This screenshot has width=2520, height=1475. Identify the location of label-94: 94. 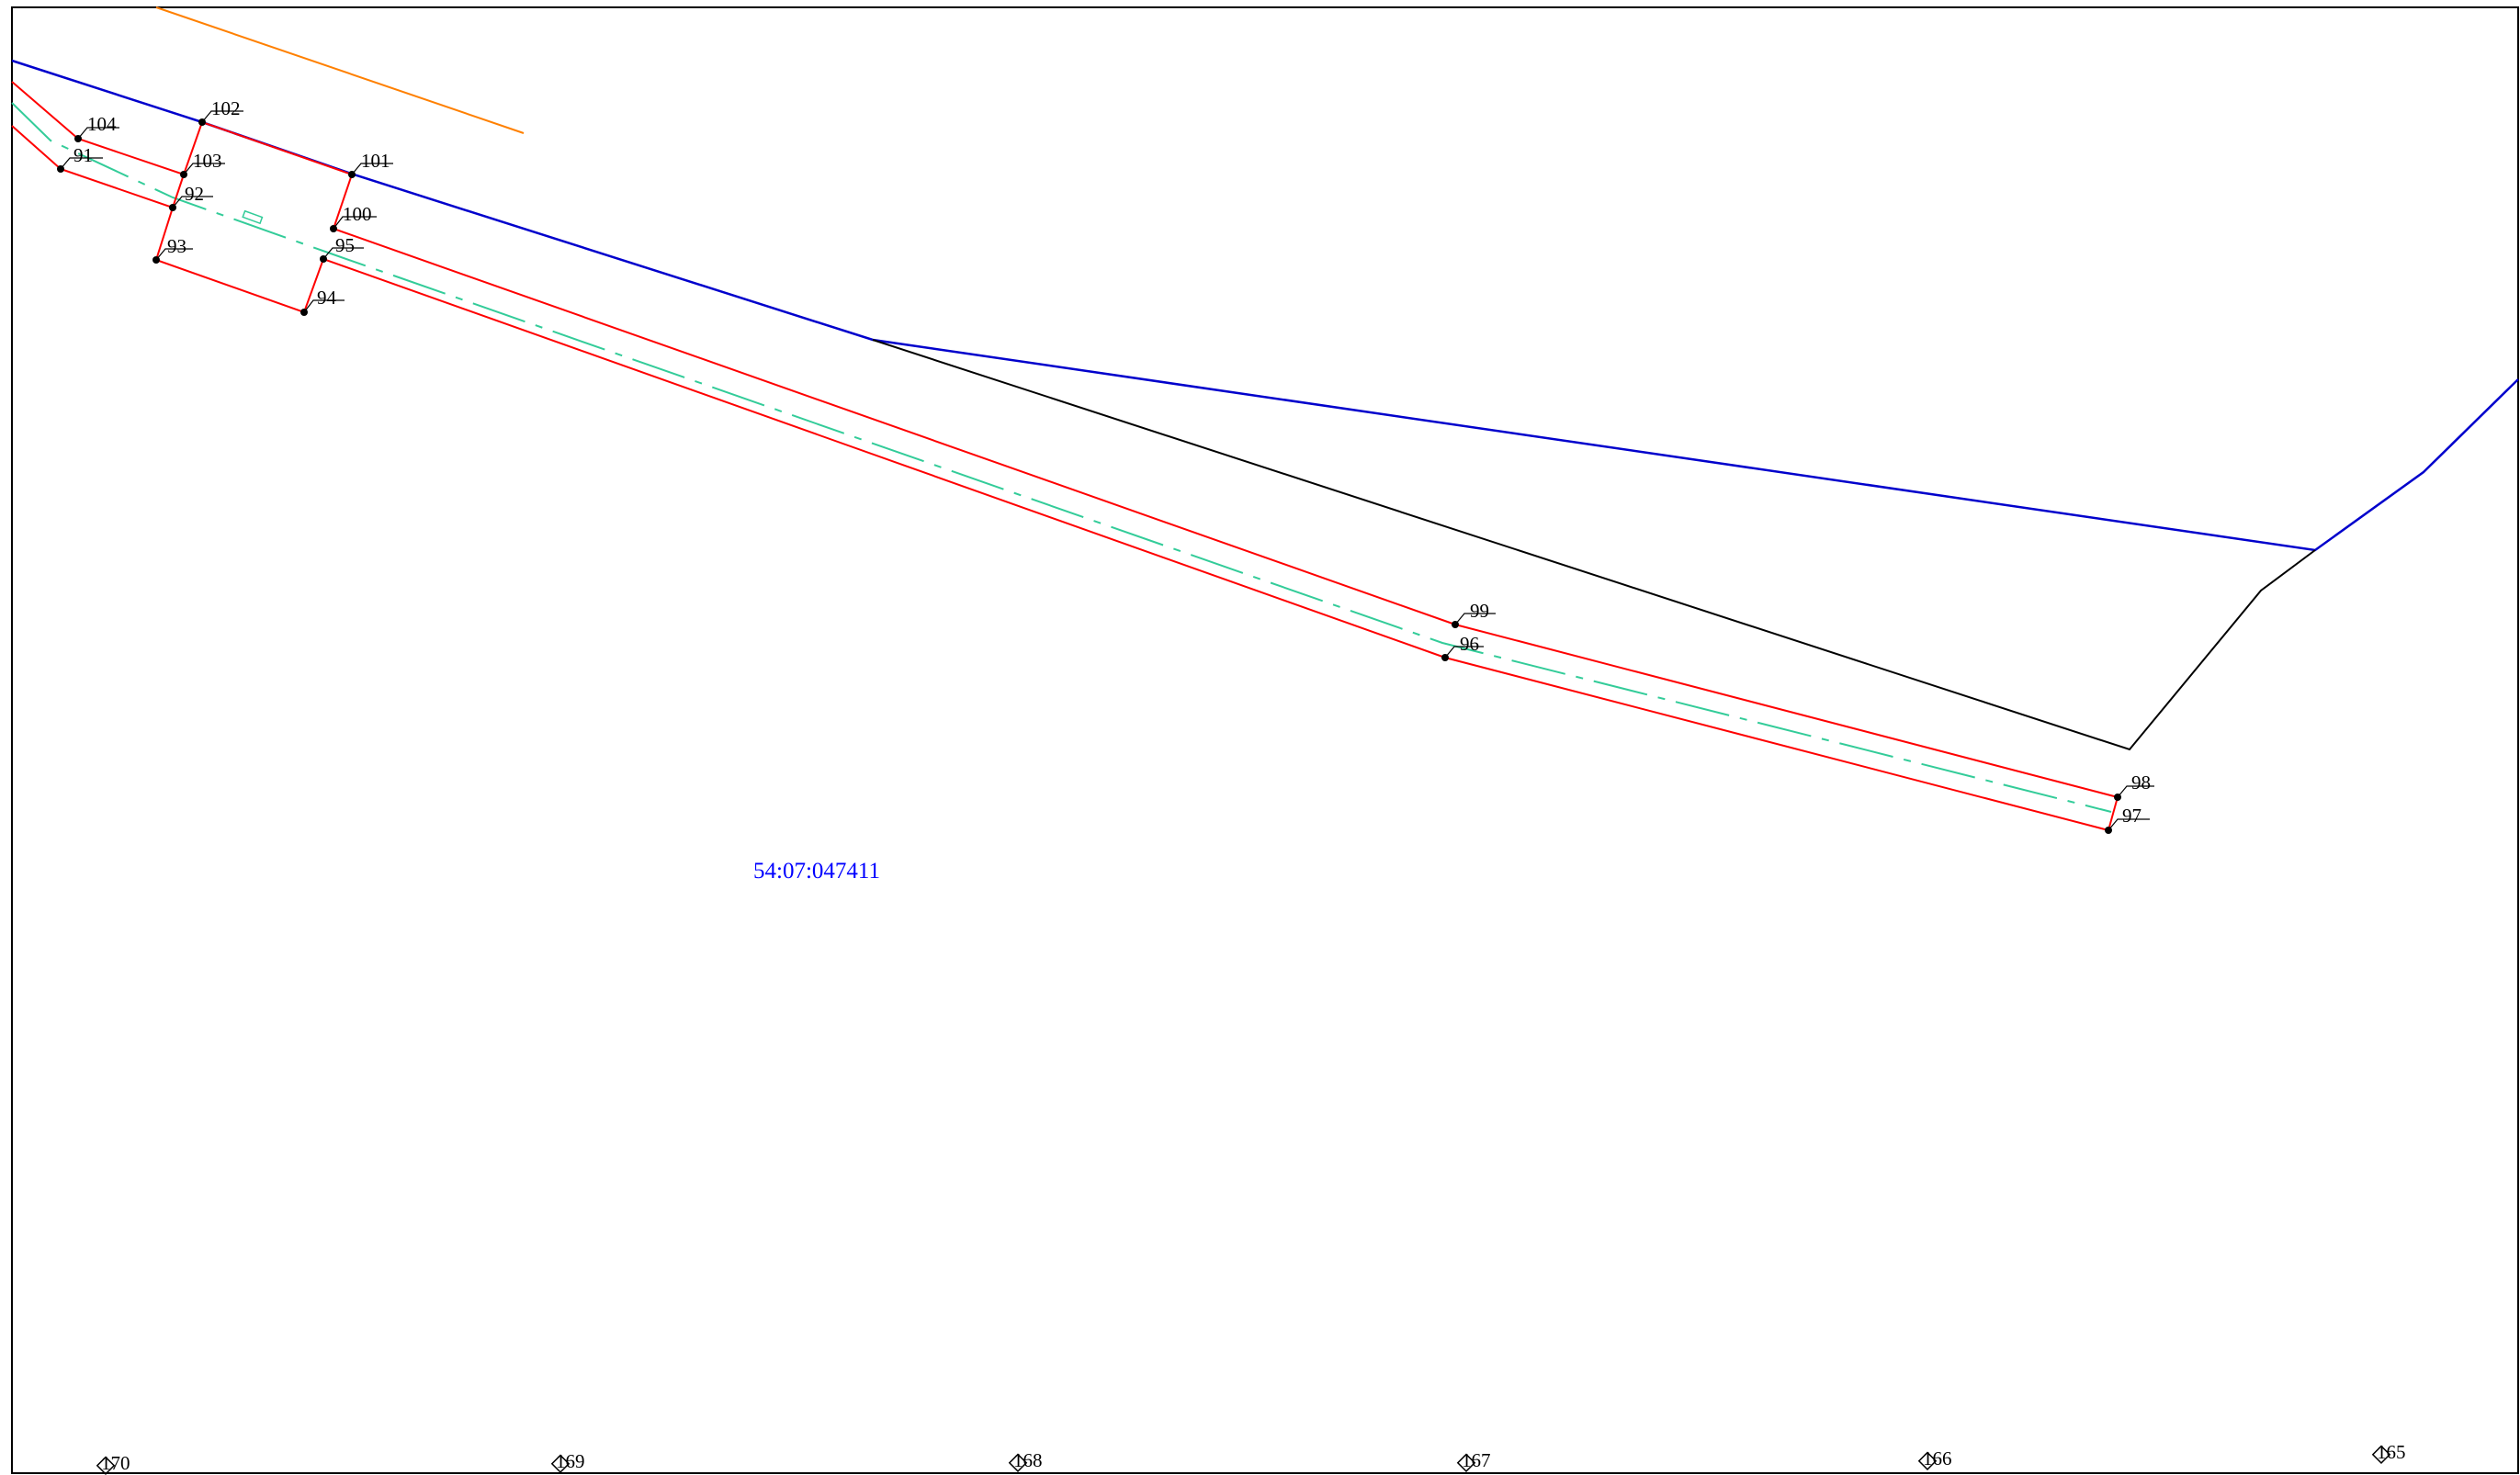
(327, 298).